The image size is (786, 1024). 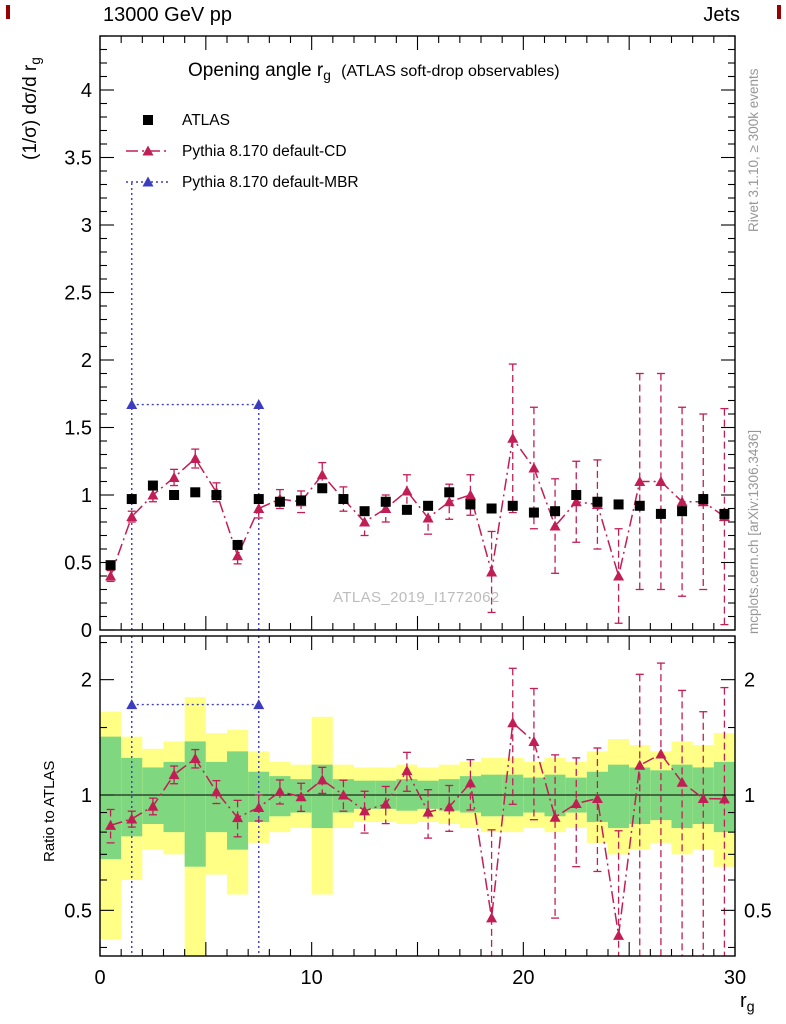 What do you see at coordinates (721, 15) in the screenshot?
I see `analysis-group-label: Jets` at bounding box center [721, 15].